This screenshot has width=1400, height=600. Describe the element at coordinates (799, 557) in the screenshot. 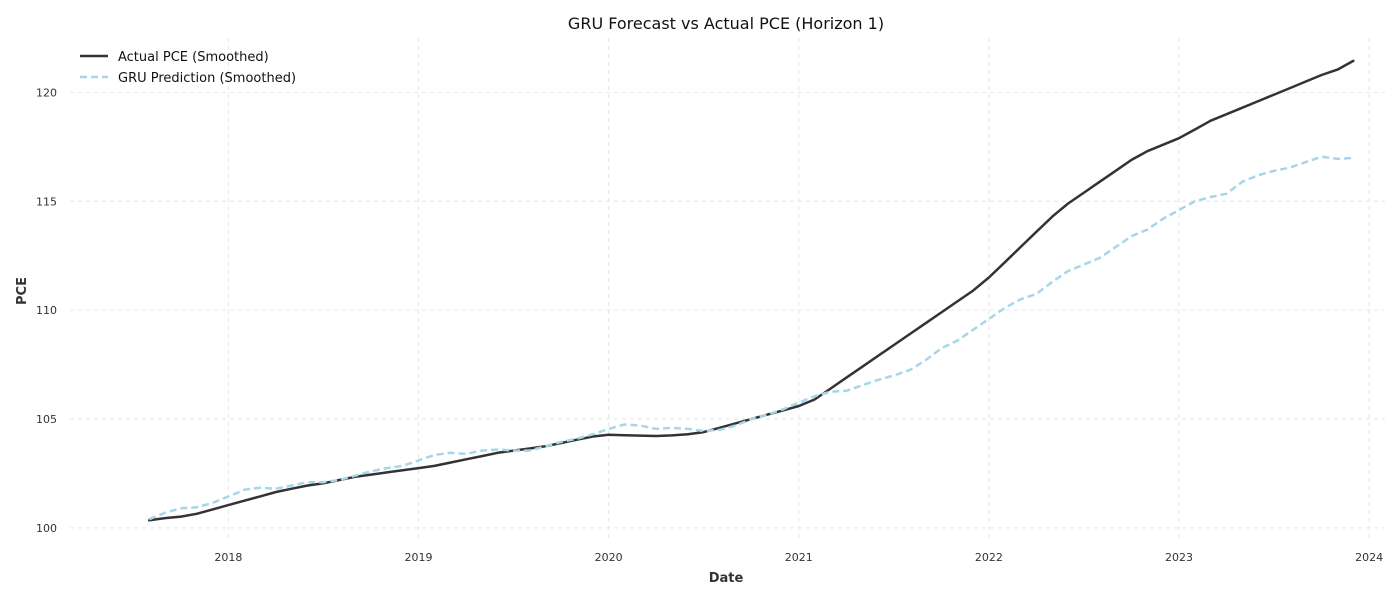

I see `x-tick-label: 2021` at that location.